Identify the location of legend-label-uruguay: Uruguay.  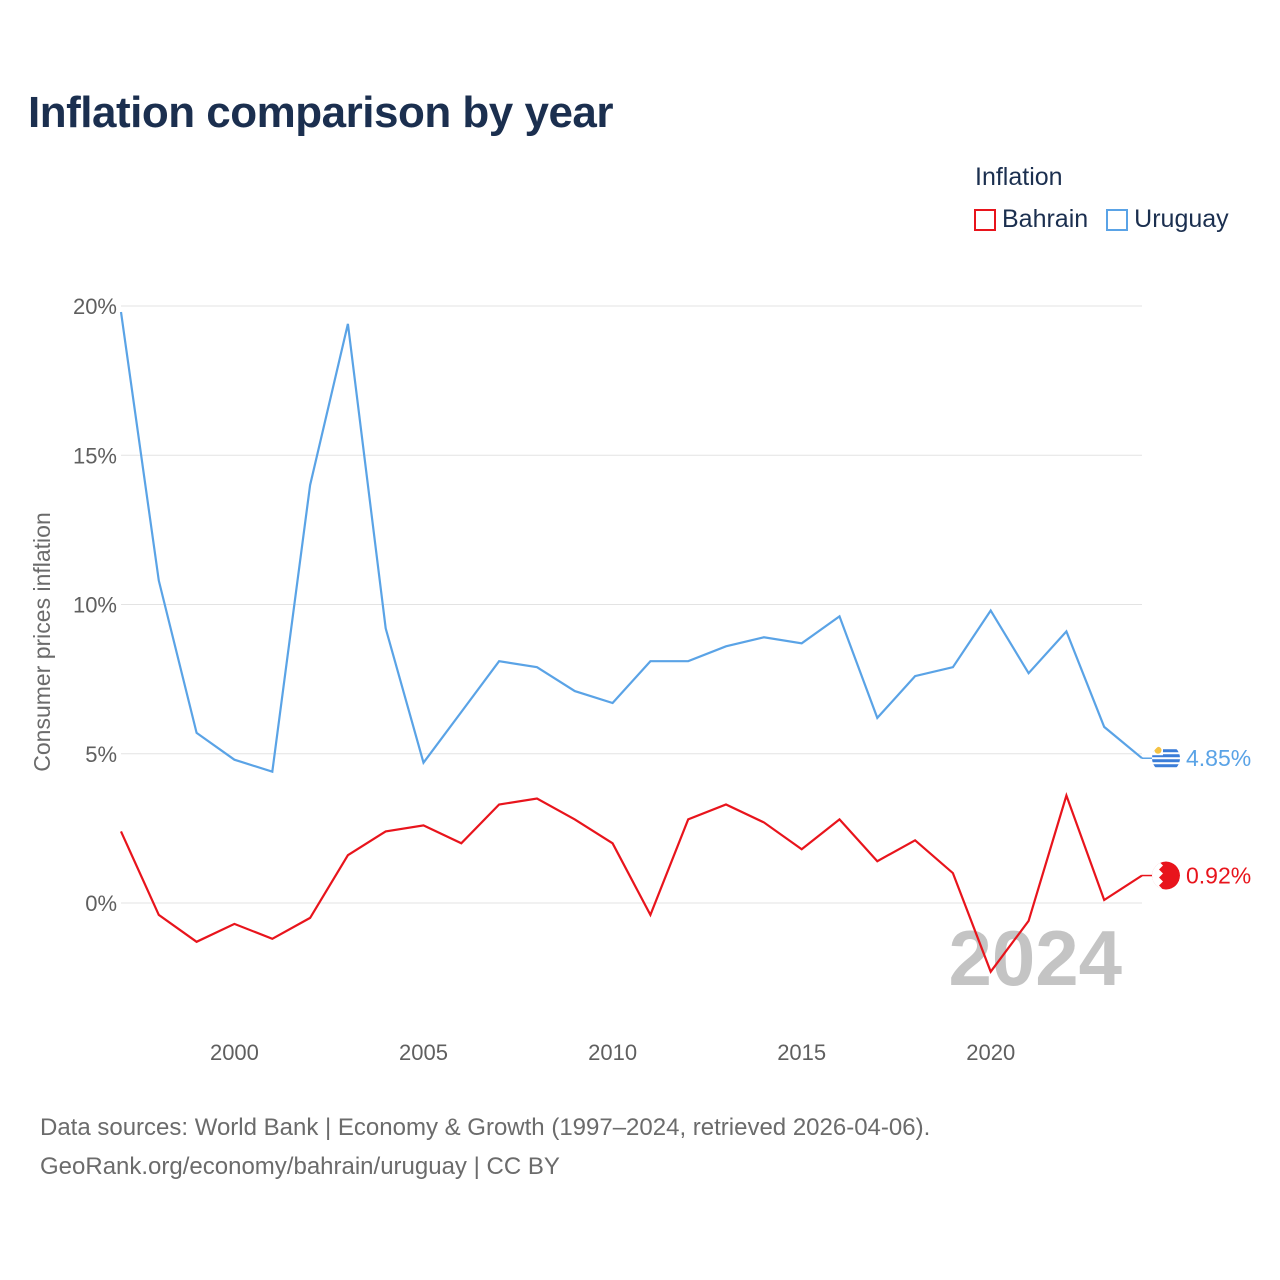
(1181, 219).